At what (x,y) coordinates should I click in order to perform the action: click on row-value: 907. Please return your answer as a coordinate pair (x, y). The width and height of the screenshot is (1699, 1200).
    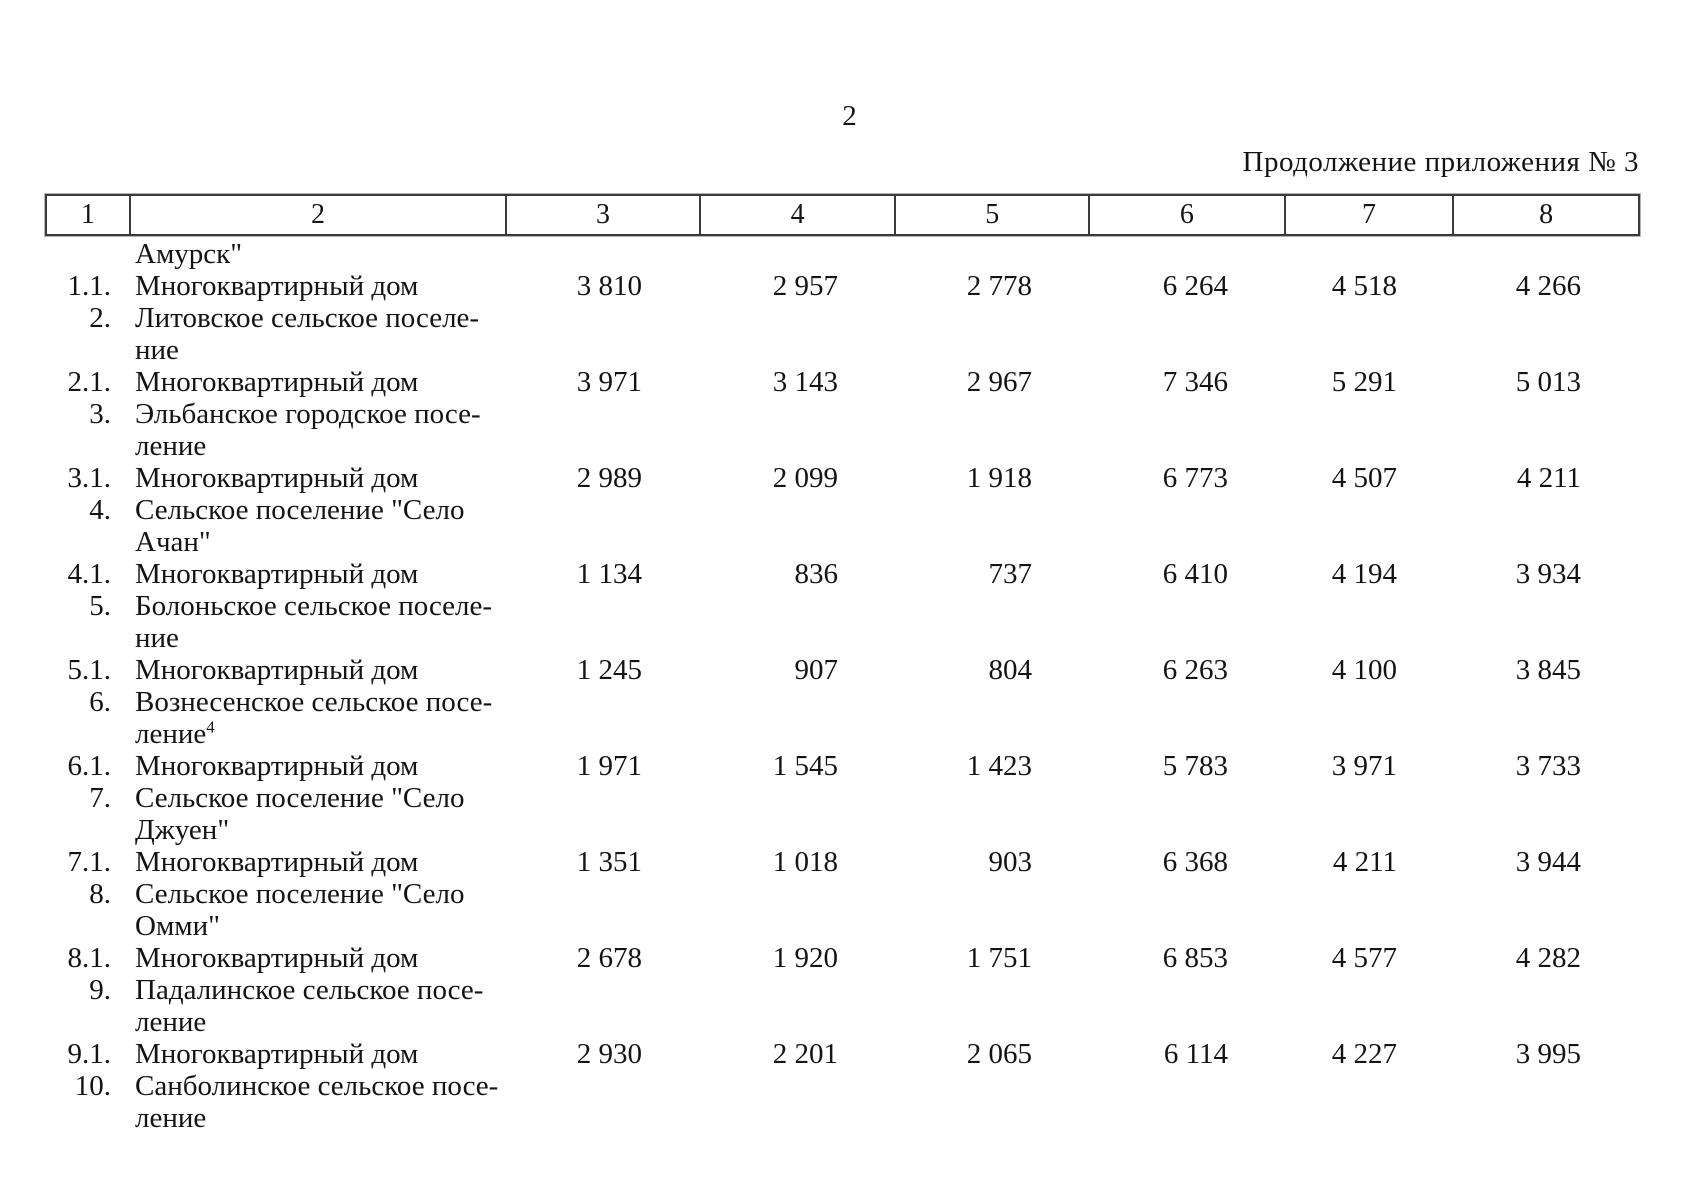
    Looking at the image, I should click on (816, 670).